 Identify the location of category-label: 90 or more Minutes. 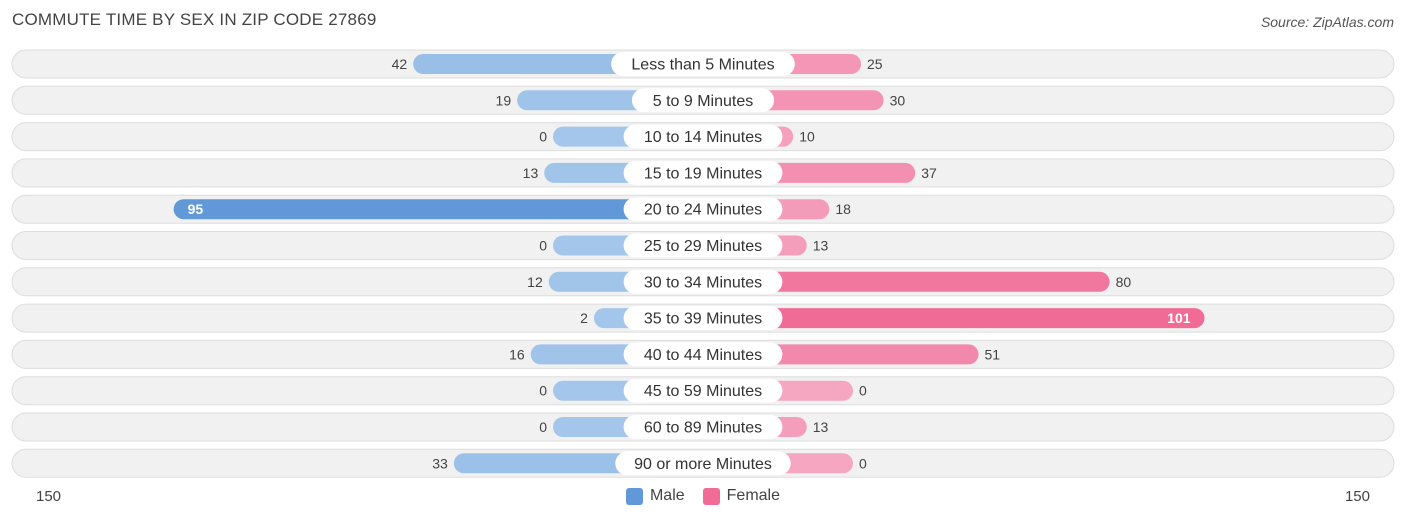
(703, 464).